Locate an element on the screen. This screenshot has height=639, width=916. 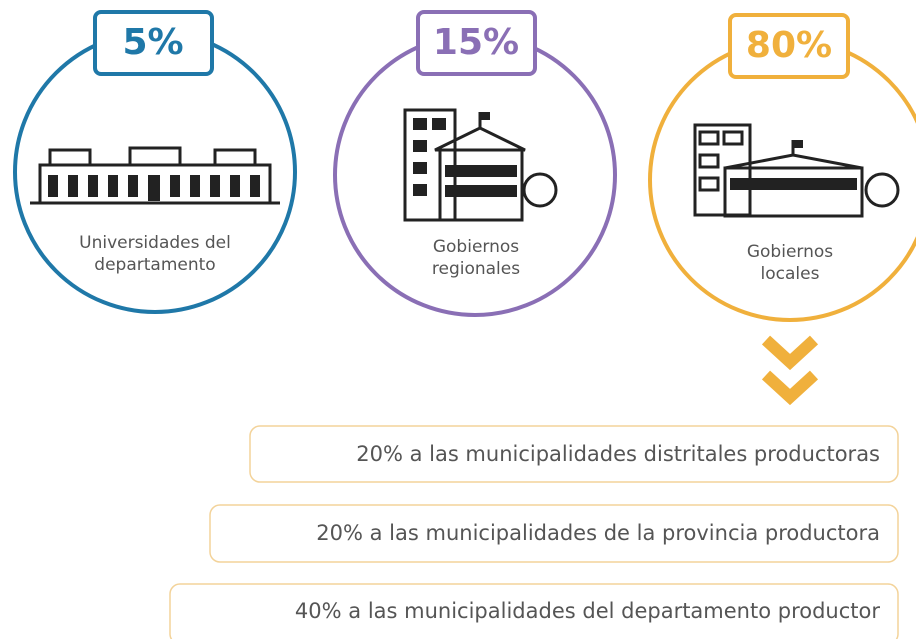
percent: 15% is located at coordinates (476, 42).